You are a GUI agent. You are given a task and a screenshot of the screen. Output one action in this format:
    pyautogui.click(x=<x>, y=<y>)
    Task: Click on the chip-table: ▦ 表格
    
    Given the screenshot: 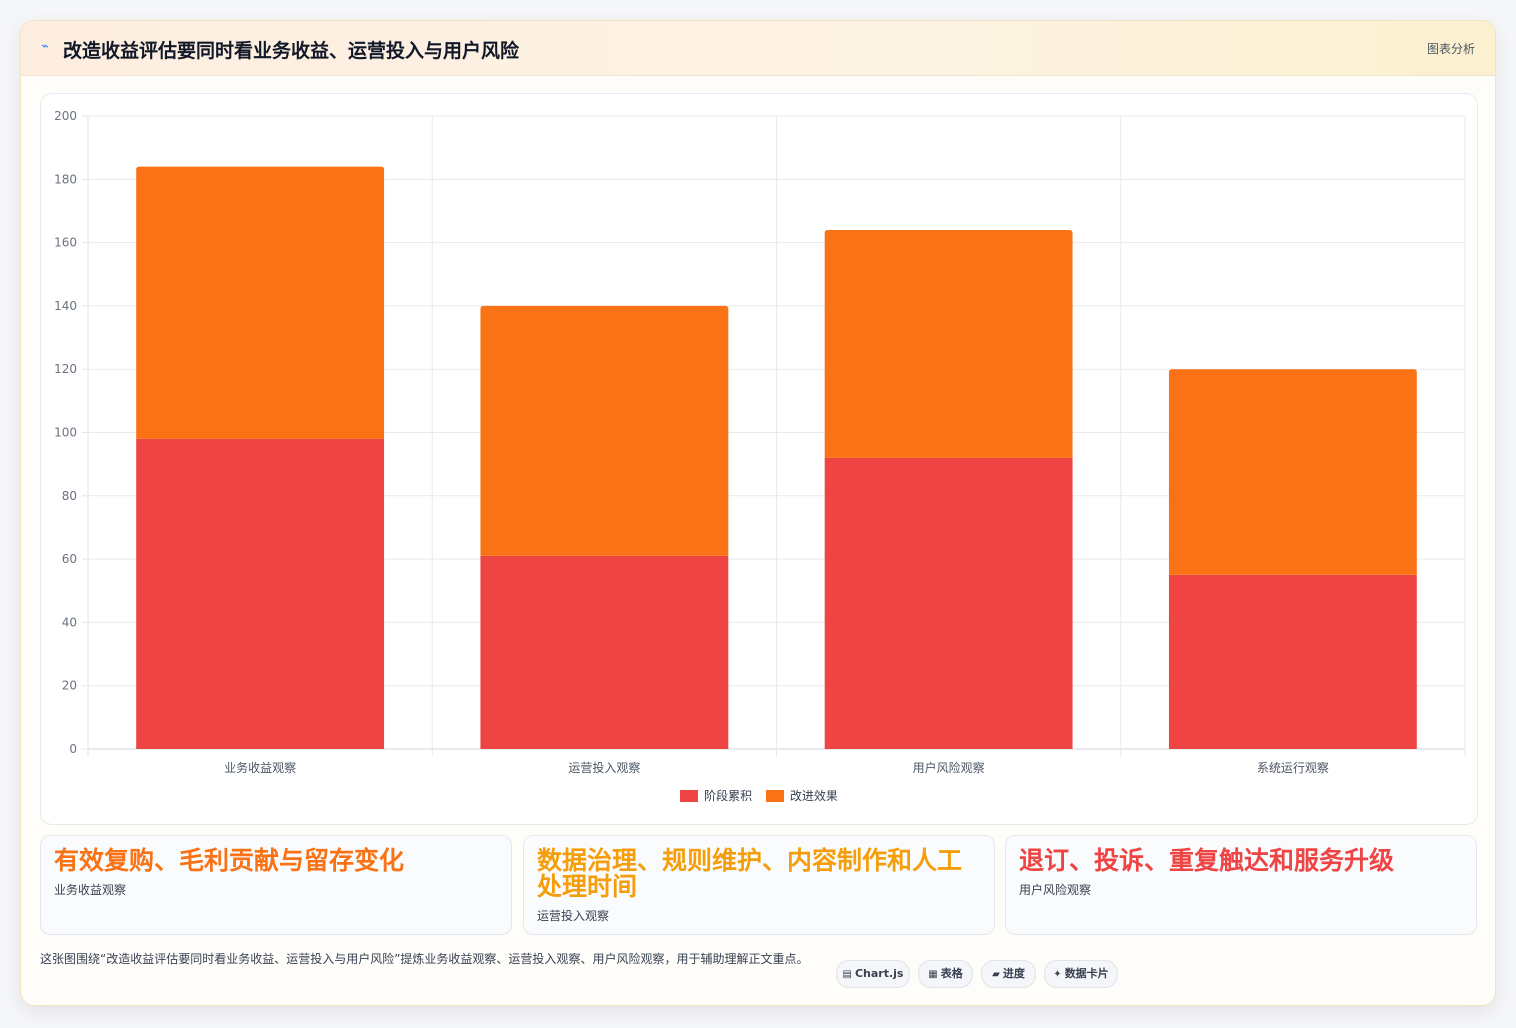 What is the action you would take?
    pyautogui.click(x=945, y=974)
    